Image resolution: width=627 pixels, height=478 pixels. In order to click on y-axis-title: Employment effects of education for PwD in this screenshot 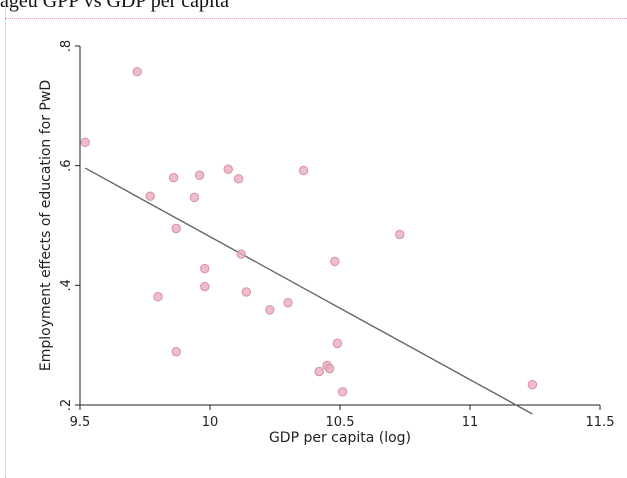, I will do `click(46, 225)`.